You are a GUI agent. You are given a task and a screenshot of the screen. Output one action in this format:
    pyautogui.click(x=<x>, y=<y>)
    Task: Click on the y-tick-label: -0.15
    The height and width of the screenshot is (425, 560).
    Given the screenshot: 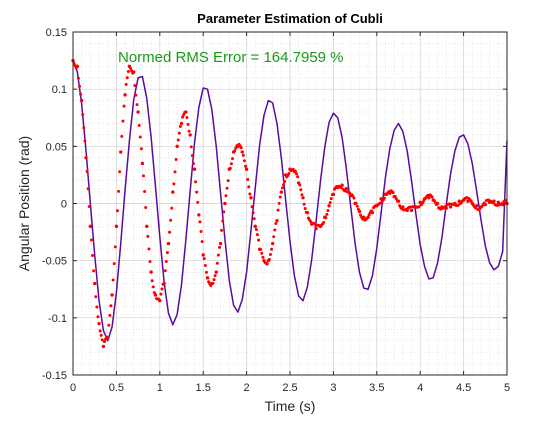 What is the action you would take?
    pyautogui.click(x=54, y=376)
    